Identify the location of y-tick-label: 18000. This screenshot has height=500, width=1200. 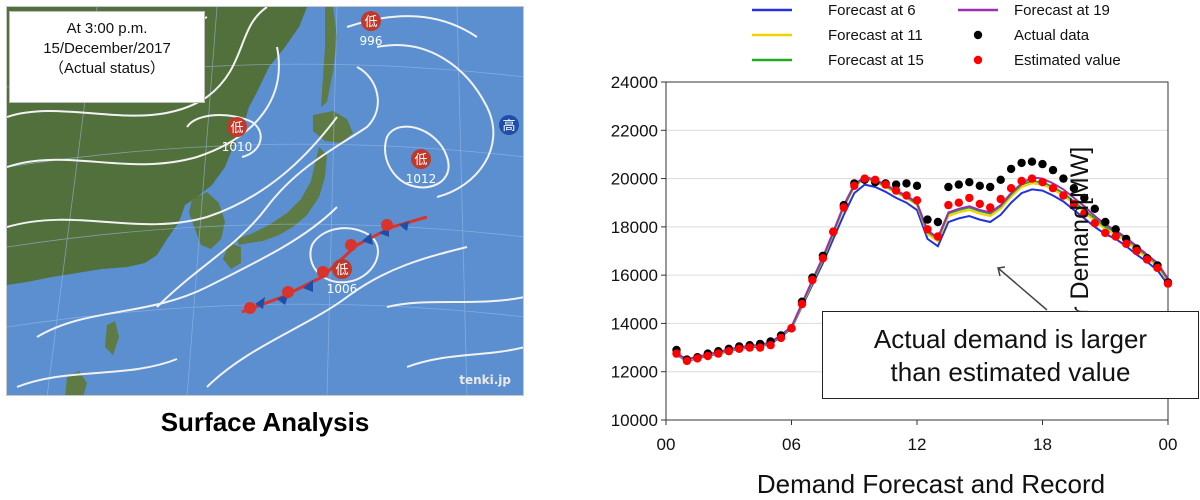
(634, 227).